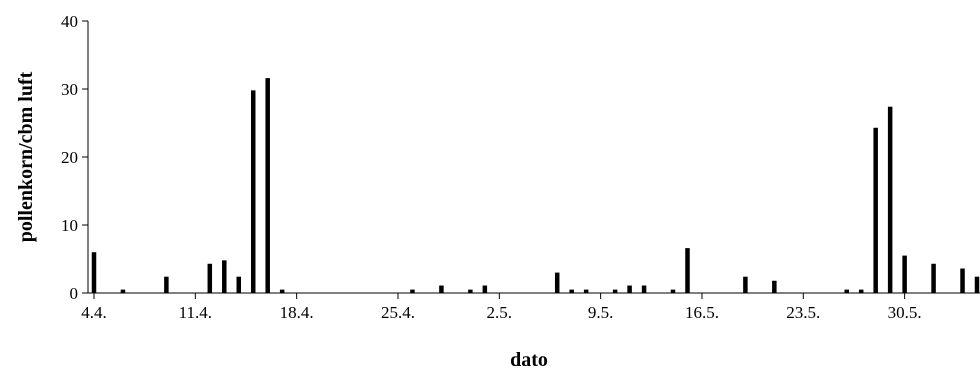  What do you see at coordinates (297, 312) in the screenshot?
I see `x-tick-label: 18.4.` at bounding box center [297, 312].